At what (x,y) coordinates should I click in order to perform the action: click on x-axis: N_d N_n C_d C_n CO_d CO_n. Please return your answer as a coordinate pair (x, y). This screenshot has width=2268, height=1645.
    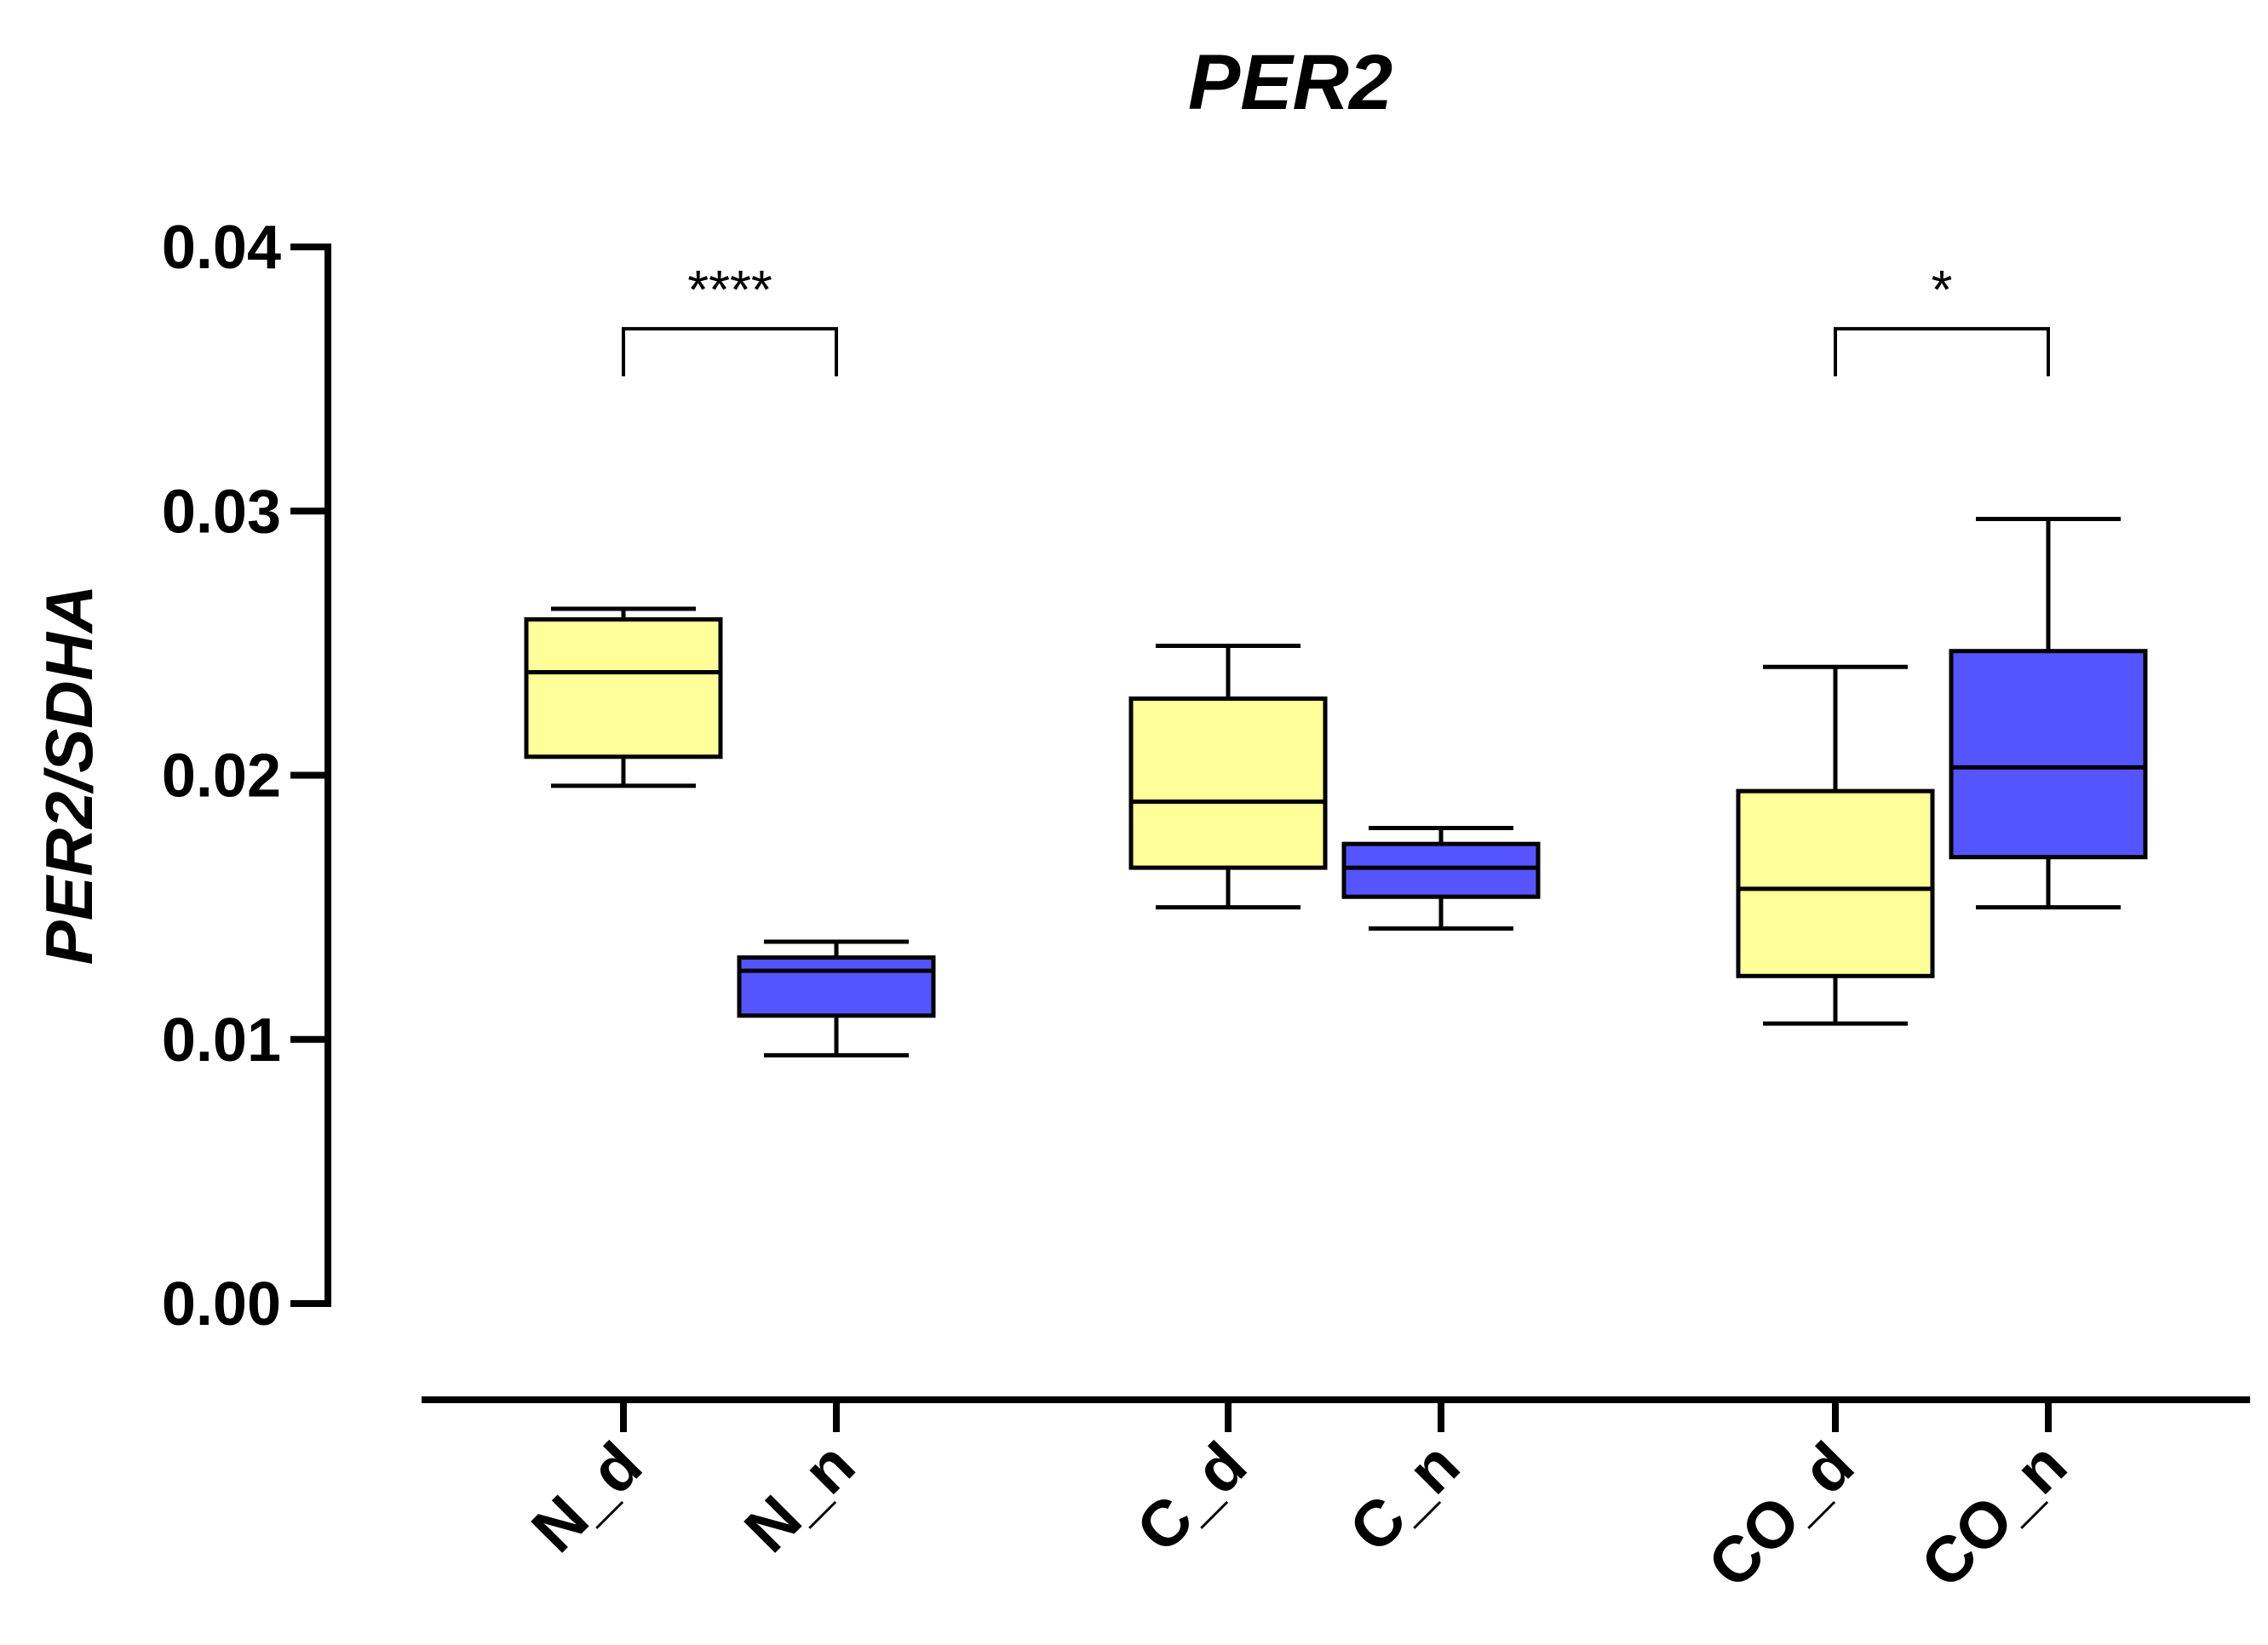
    Looking at the image, I should click on (1336, 1499).